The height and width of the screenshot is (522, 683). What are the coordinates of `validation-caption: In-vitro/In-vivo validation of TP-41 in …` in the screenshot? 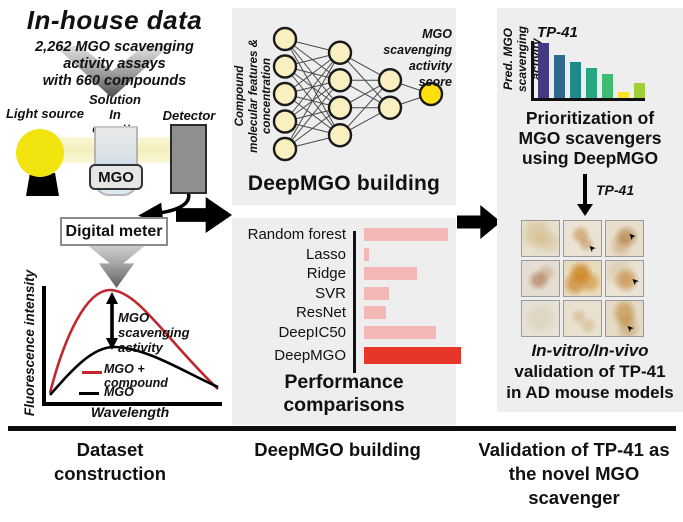 It's located at (590, 371).